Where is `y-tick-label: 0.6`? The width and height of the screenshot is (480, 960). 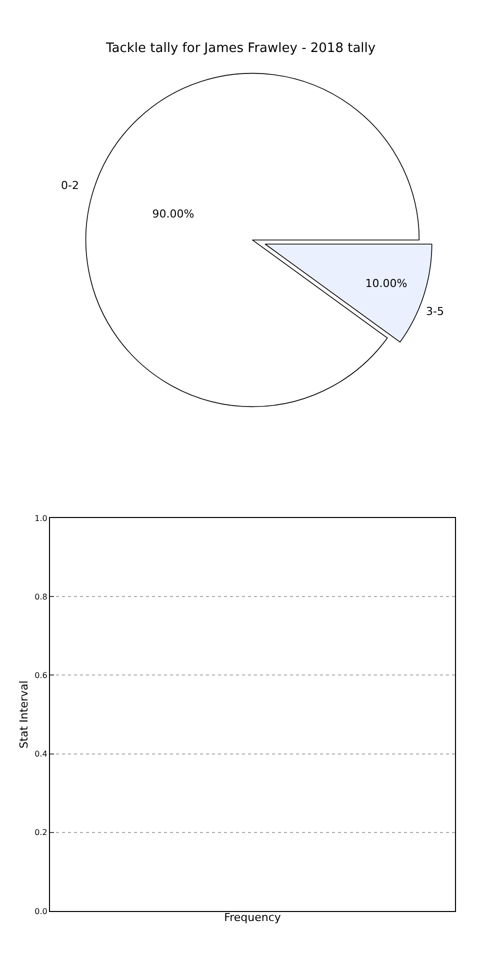
y-tick-label: 0.6 is located at coordinates (41, 675).